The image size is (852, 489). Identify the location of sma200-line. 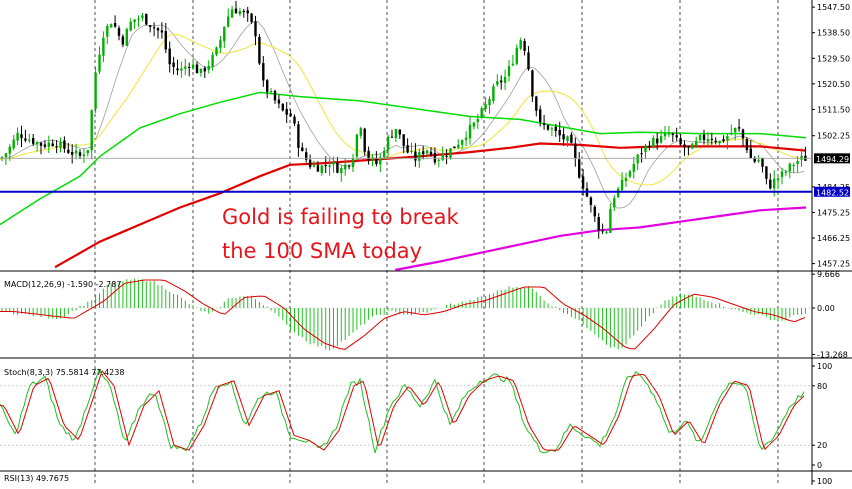
(600, 239).